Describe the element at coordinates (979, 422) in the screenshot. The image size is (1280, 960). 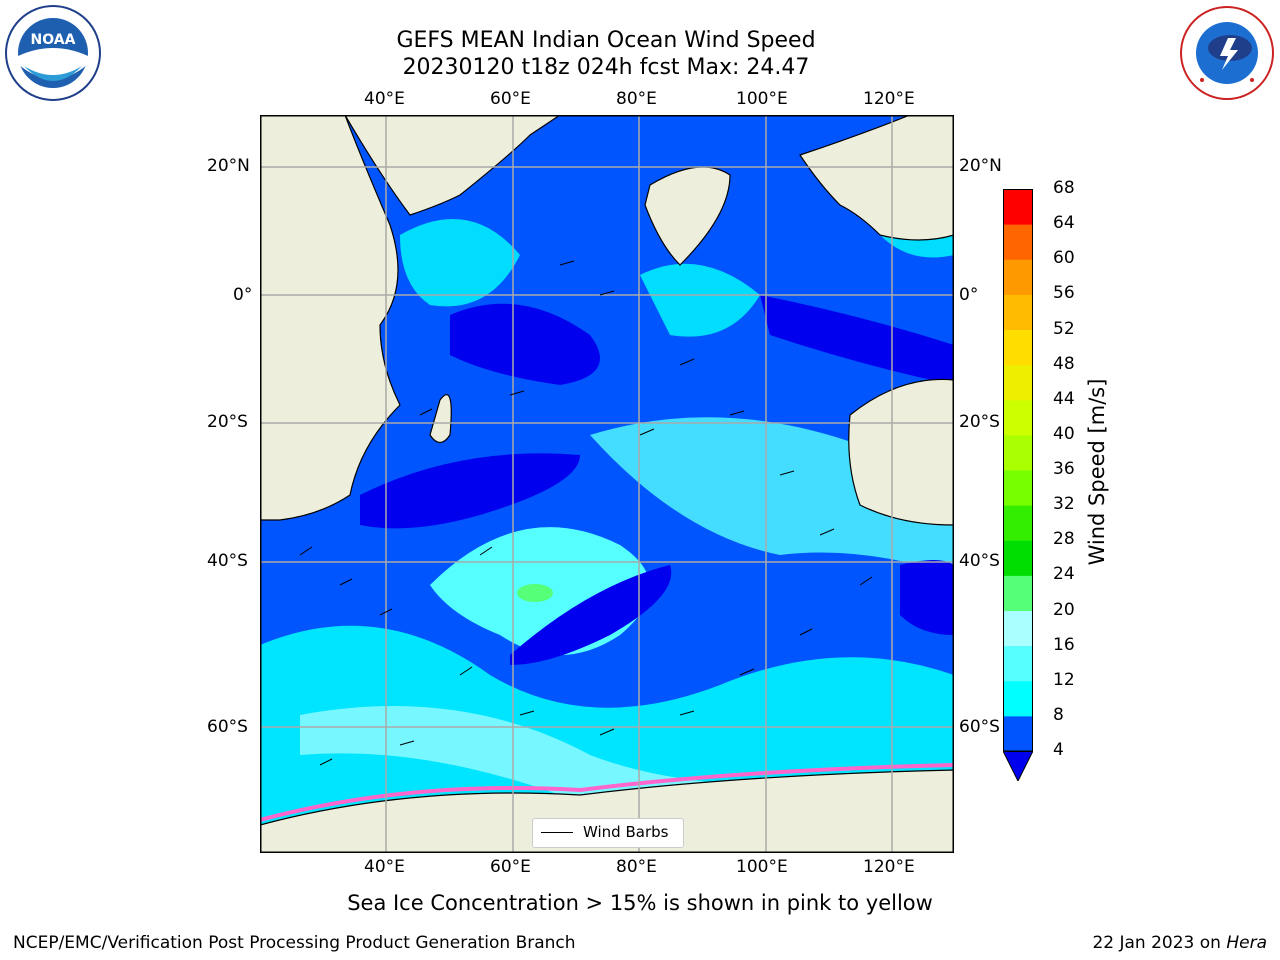
I see `lat-label-right: 20°S` at that location.